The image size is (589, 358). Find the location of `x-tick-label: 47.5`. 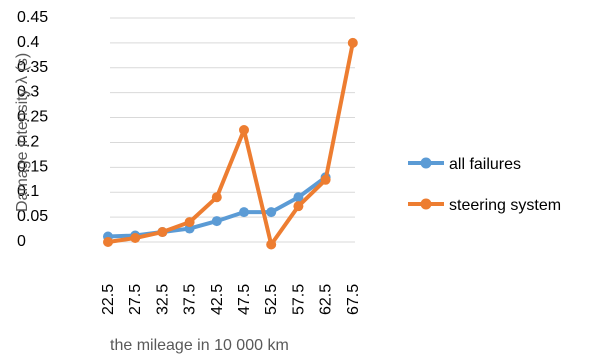

x-tick-label: 47.5 is located at coordinates (244, 299).